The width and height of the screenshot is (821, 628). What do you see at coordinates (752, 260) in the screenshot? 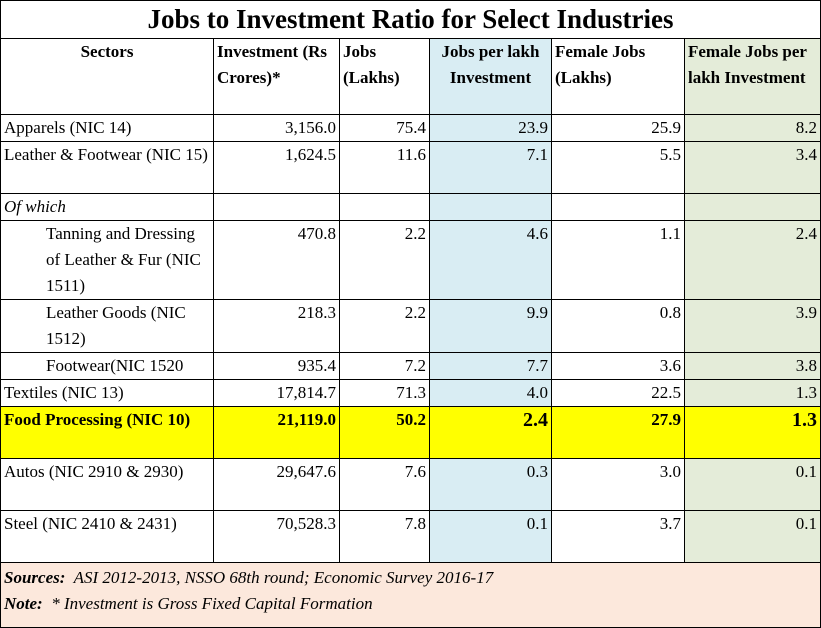
I see `female-per-lakh-cell: 2.4` at bounding box center [752, 260].